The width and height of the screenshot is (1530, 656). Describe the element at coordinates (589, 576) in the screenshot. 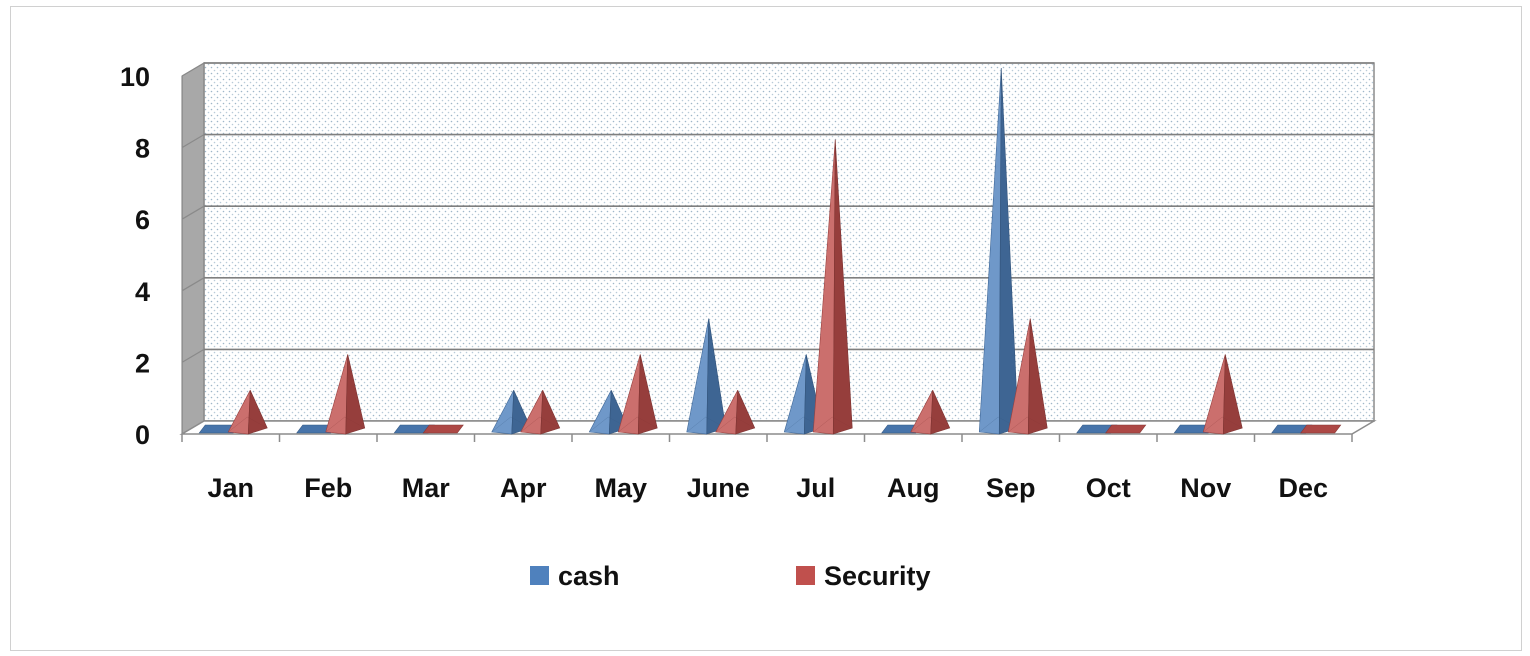

I see `legend-label: cash` at that location.